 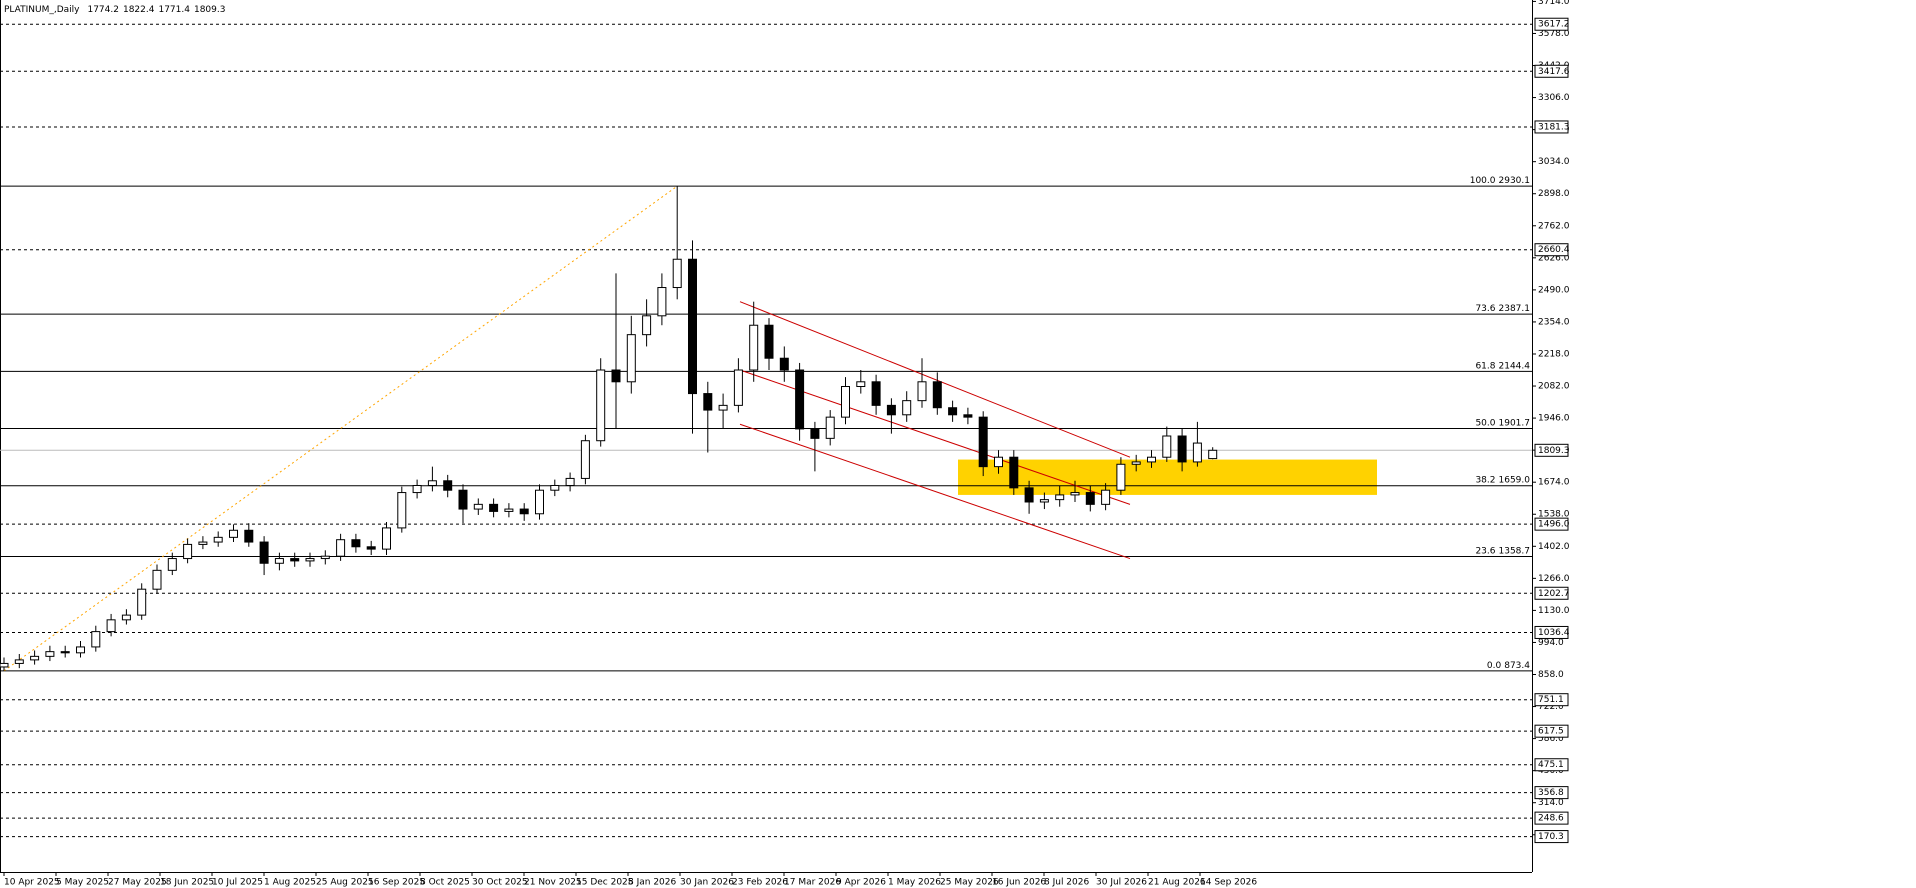 I want to click on y-tick-label: 3714.0, so click(x=1554, y=3).